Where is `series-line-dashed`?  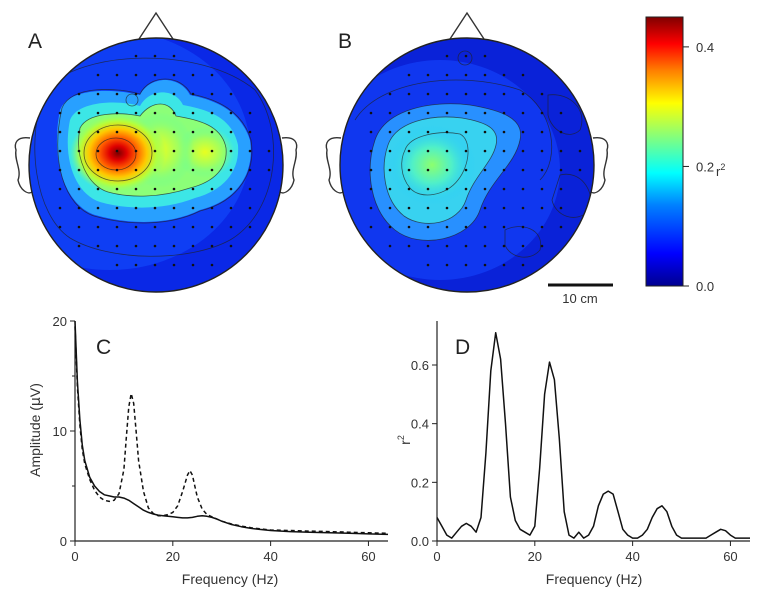 series-line-dashed is located at coordinates (231, 430).